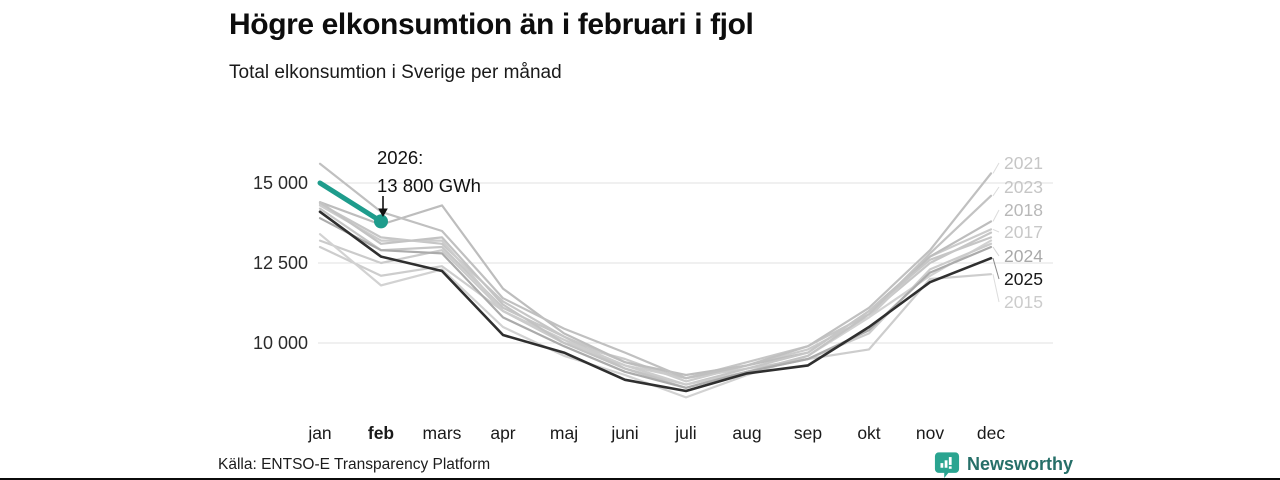 The width and height of the screenshot is (1280, 480). What do you see at coordinates (1023, 256) in the screenshot?
I see `year-label-2024: 2024` at bounding box center [1023, 256].